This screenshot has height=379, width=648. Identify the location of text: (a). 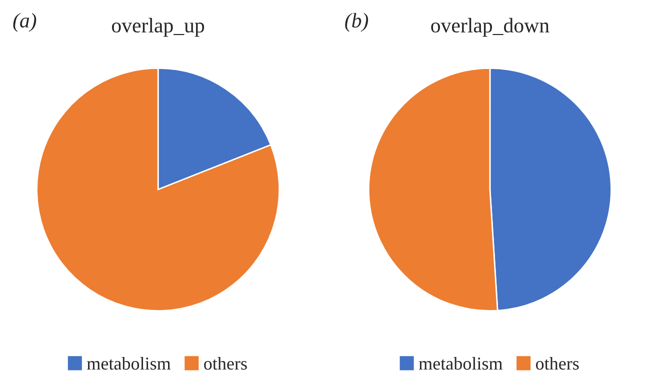
(24, 22).